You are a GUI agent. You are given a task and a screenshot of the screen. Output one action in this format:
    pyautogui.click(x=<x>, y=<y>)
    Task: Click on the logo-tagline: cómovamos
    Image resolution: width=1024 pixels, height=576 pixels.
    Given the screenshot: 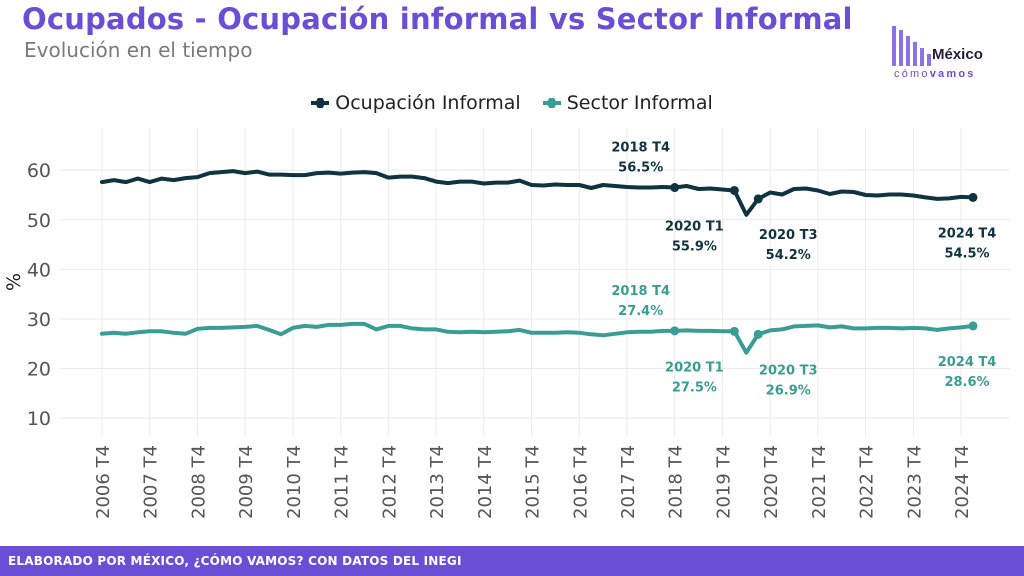 What is the action you would take?
    pyautogui.click(x=935, y=74)
    